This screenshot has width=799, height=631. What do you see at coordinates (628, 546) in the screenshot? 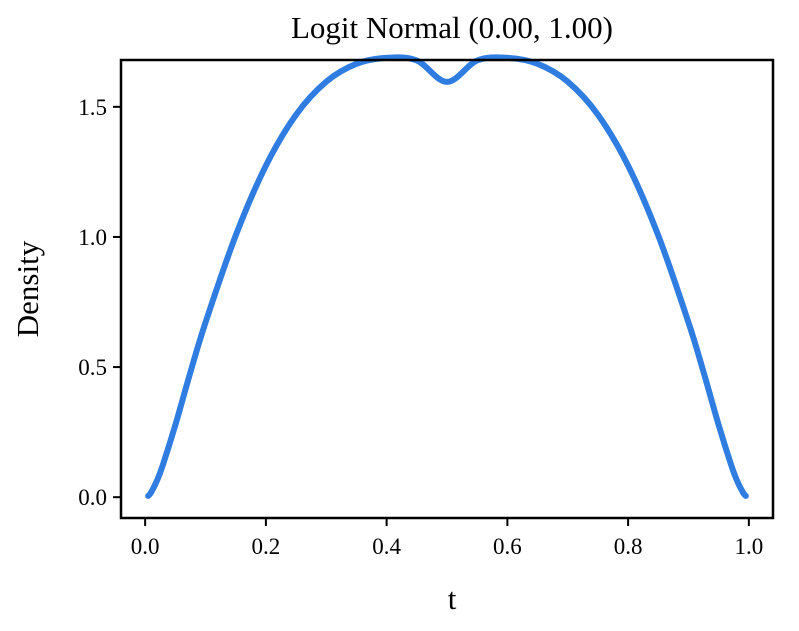
I see `x-tick-label: 0.8` at bounding box center [628, 546].